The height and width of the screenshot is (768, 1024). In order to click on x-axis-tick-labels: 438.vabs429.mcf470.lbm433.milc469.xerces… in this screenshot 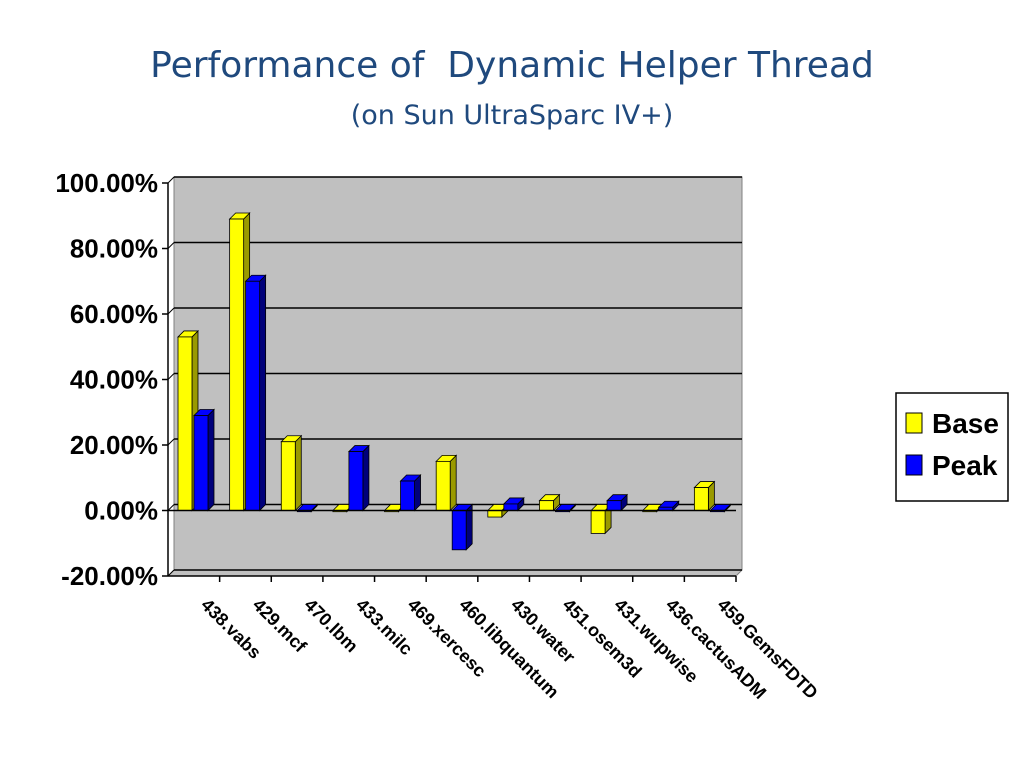, I will do `click(509, 649)`.